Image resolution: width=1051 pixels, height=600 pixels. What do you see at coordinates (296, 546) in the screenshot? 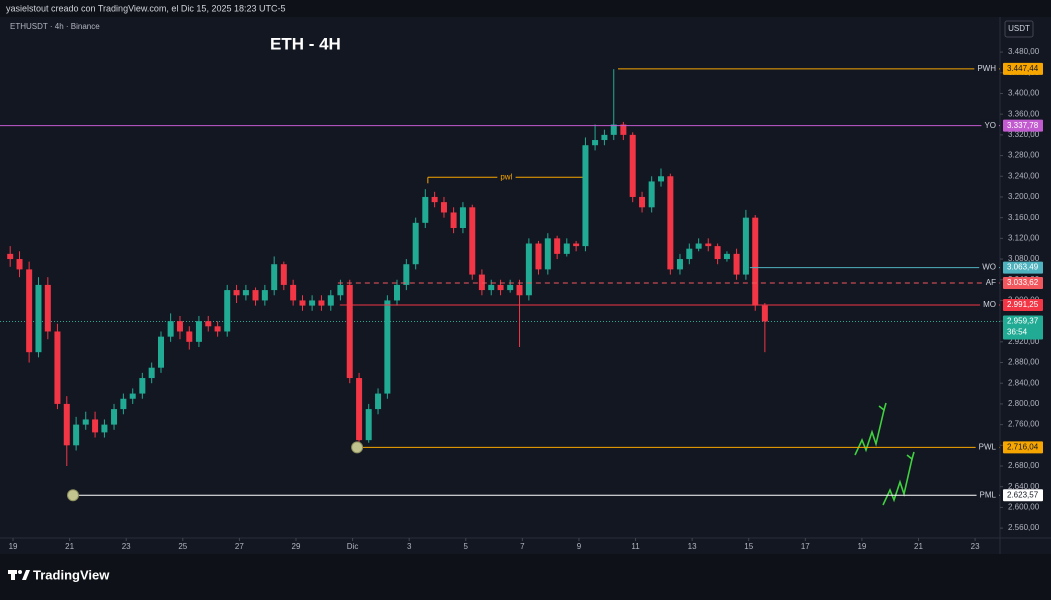
I see `x-tick-label: 29` at bounding box center [296, 546].